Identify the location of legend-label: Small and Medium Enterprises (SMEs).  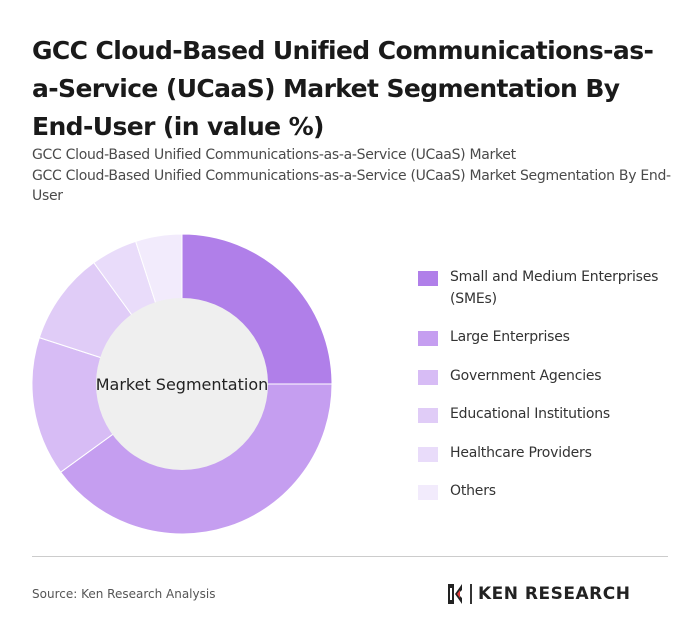
(554, 288).